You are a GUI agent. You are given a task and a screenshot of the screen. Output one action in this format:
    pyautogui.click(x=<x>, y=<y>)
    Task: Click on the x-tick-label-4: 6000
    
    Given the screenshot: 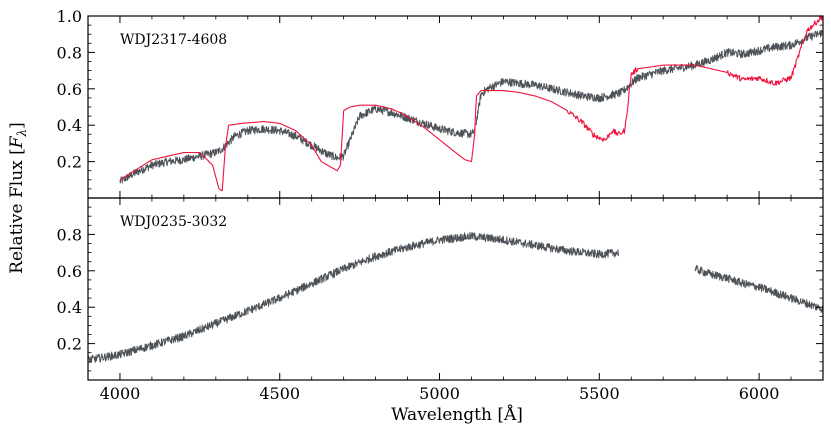 What is the action you would take?
    pyautogui.click(x=759, y=393)
    